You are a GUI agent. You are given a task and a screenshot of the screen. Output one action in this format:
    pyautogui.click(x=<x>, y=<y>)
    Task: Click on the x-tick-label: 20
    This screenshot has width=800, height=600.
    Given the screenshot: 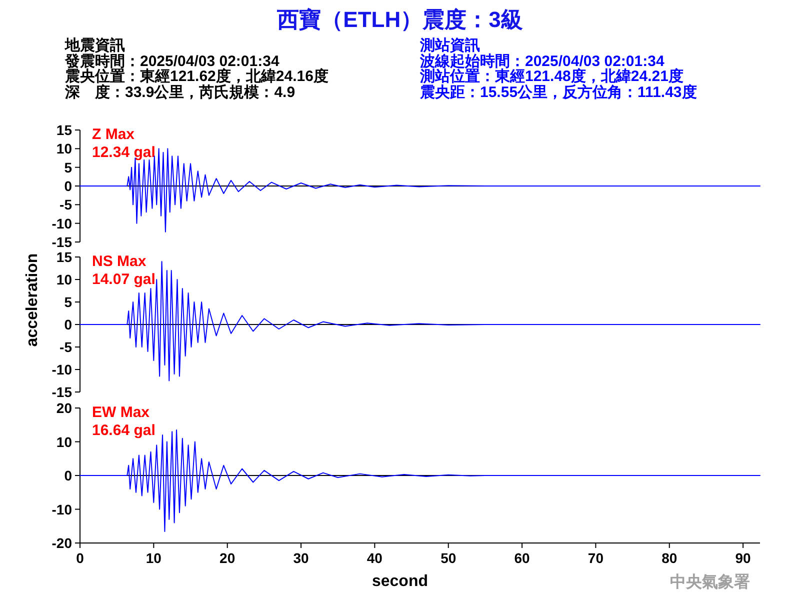 What is the action you would take?
    pyautogui.click(x=228, y=558)
    